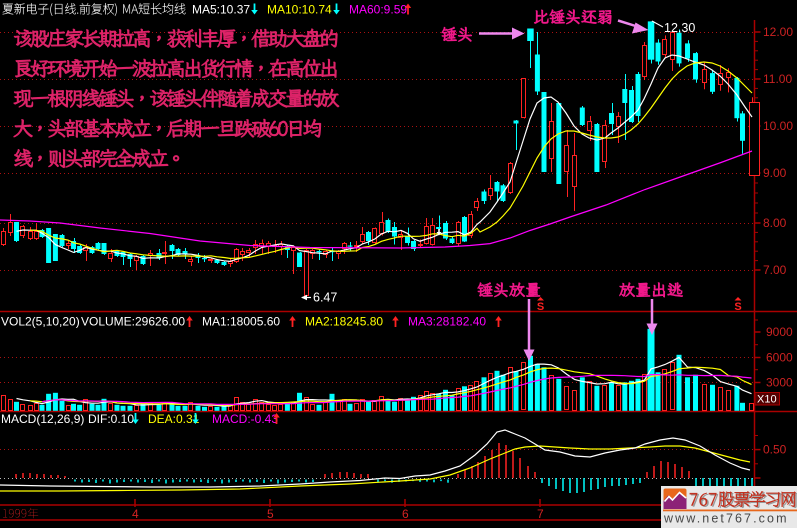 This screenshot has width=797, height=528. I want to click on svg-text: MACD:-0.43, so click(245, 419).